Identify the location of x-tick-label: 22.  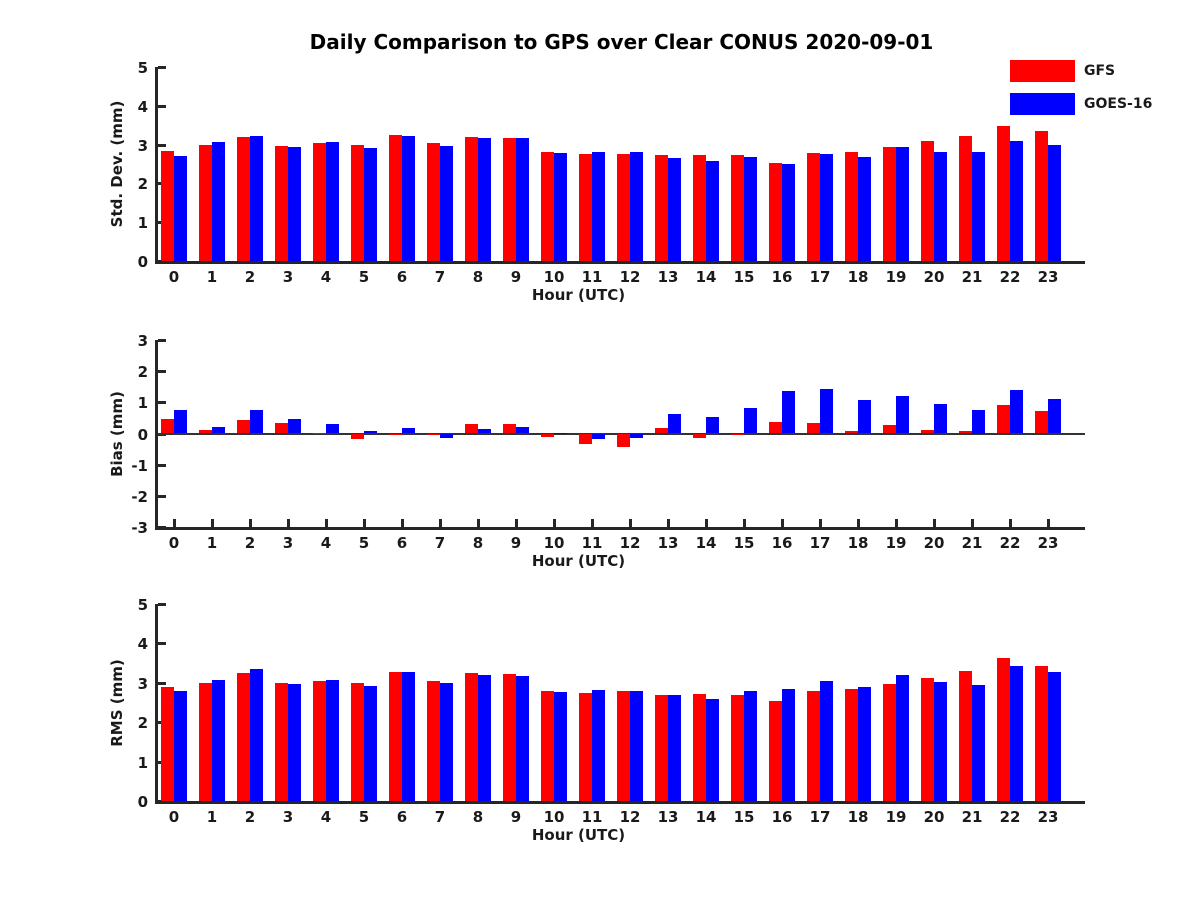
(1010, 277).